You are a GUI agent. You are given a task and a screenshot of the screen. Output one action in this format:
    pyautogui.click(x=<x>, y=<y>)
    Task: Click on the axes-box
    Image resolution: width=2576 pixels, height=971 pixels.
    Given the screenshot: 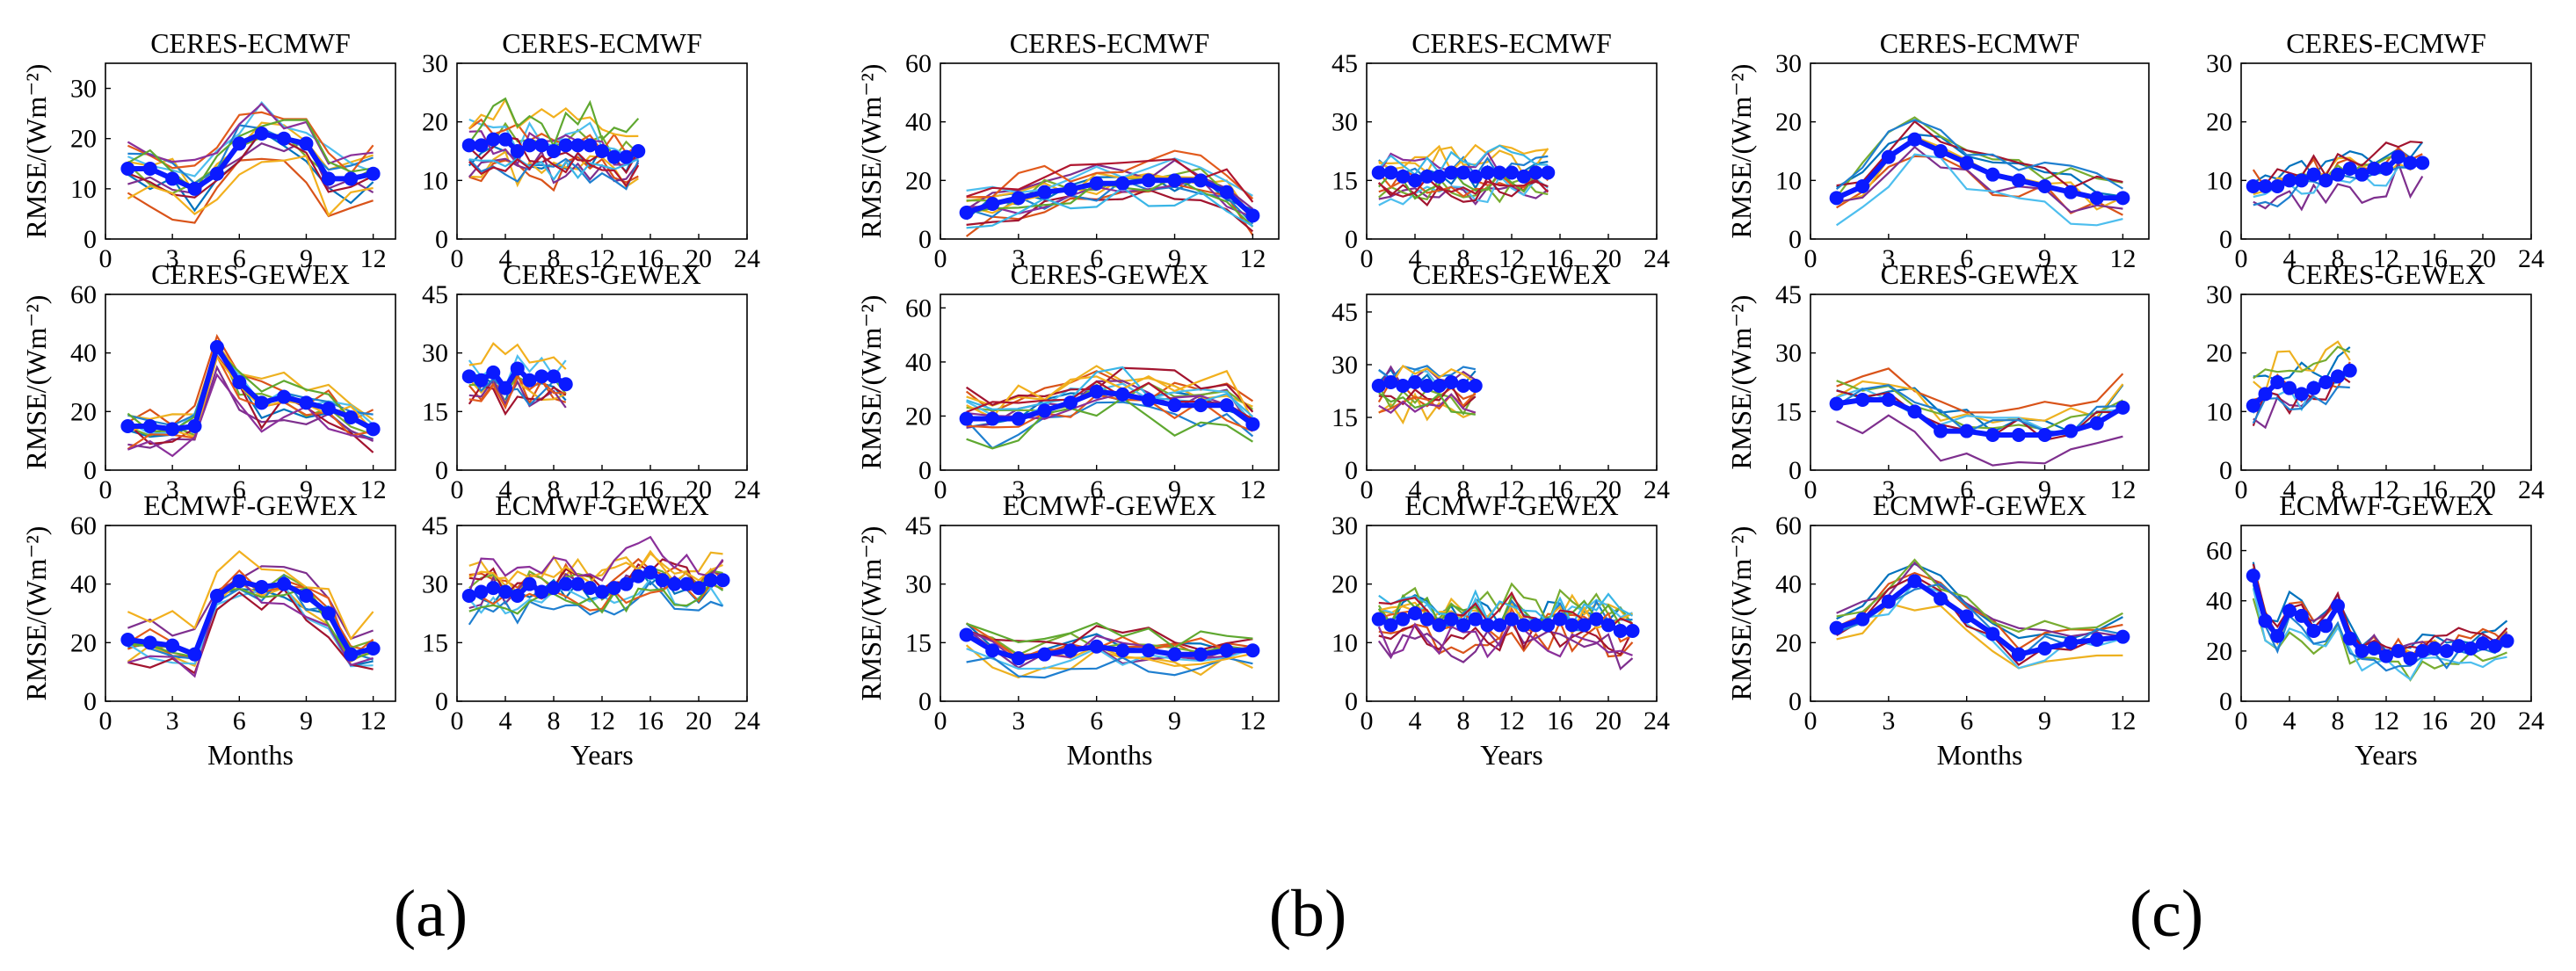 What is the action you would take?
    pyautogui.click(x=1980, y=151)
    